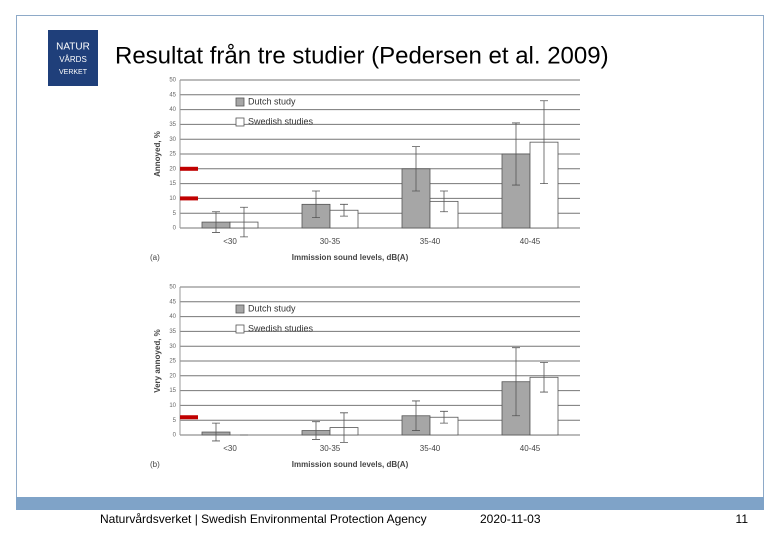 The width and height of the screenshot is (780, 540). Describe the element at coordinates (157, 154) in the screenshot. I see `y-axis-label: Annoyed, %` at that location.